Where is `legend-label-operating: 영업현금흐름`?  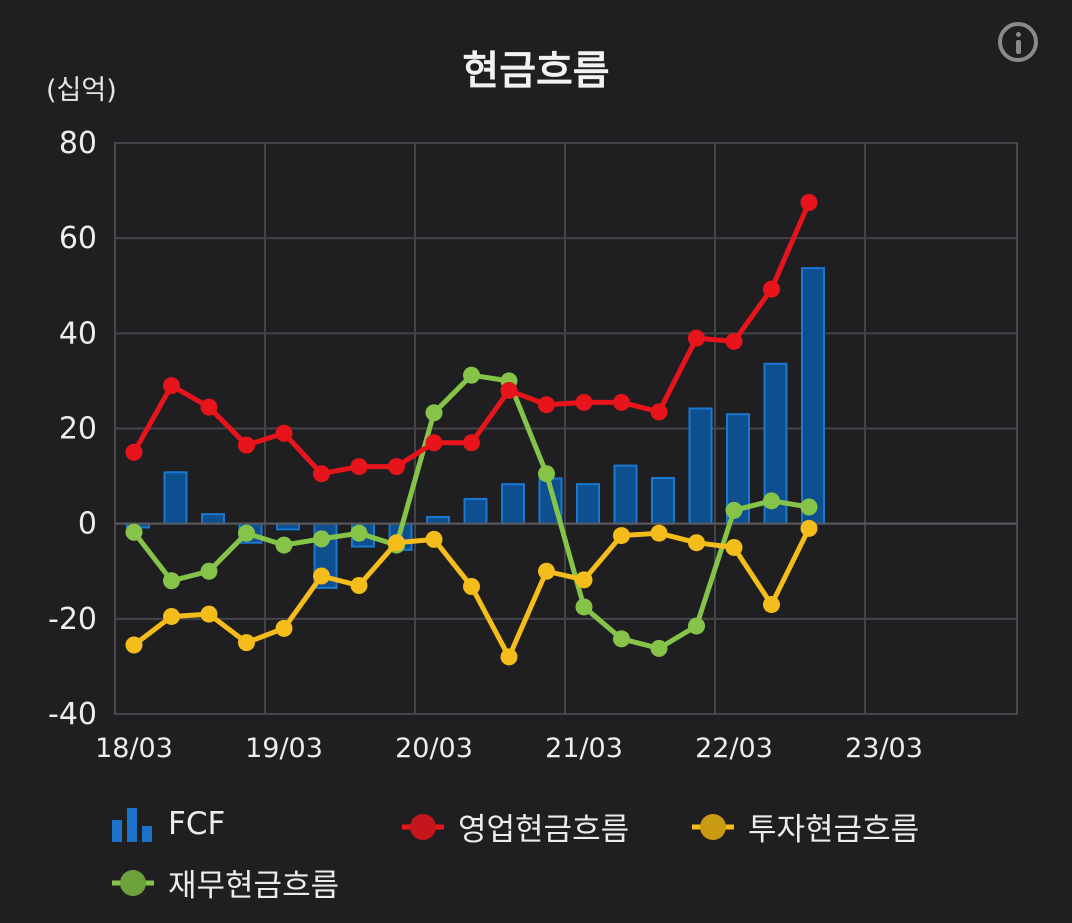
legend-label-operating: 영업현금흐름 is located at coordinates (544, 830).